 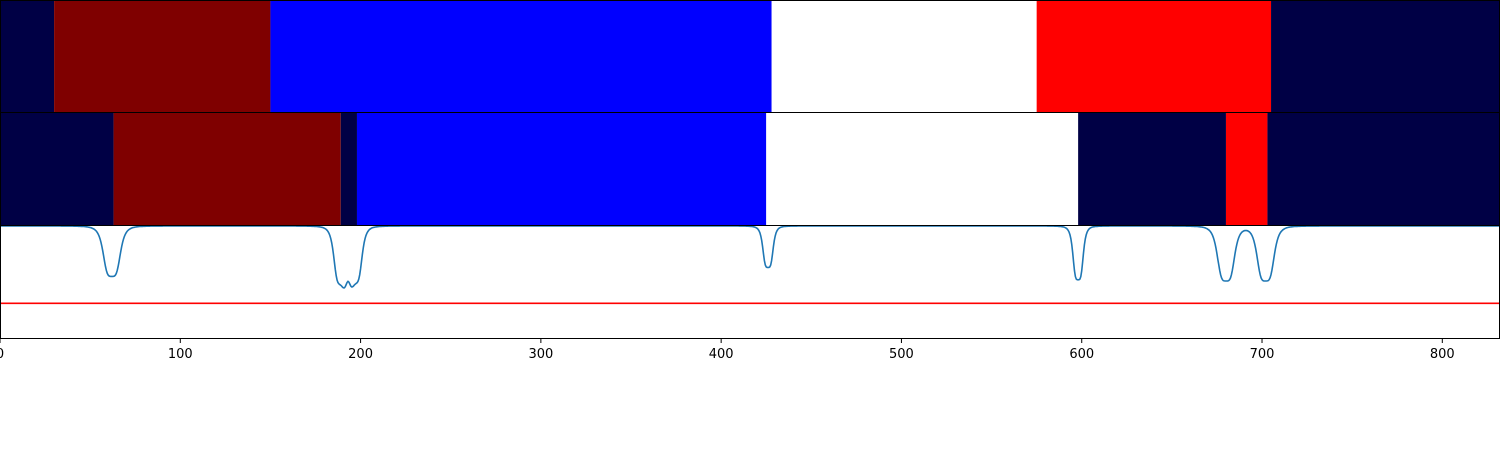 What do you see at coordinates (1081, 354) in the screenshot?
I see `x-tick-label-600: 600` at bounding box center [1081, 354].